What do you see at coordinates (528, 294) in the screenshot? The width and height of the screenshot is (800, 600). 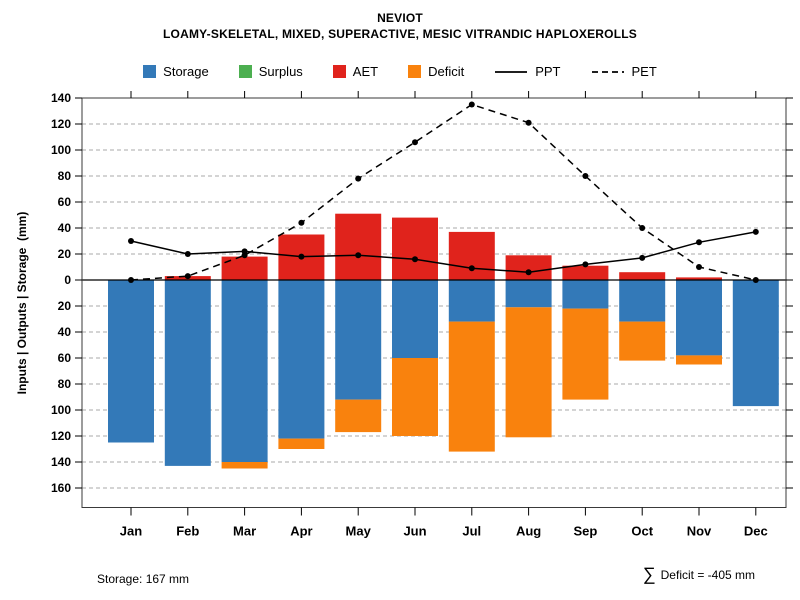 I see `storage-bar-aug` at bounding box center [528, 294].